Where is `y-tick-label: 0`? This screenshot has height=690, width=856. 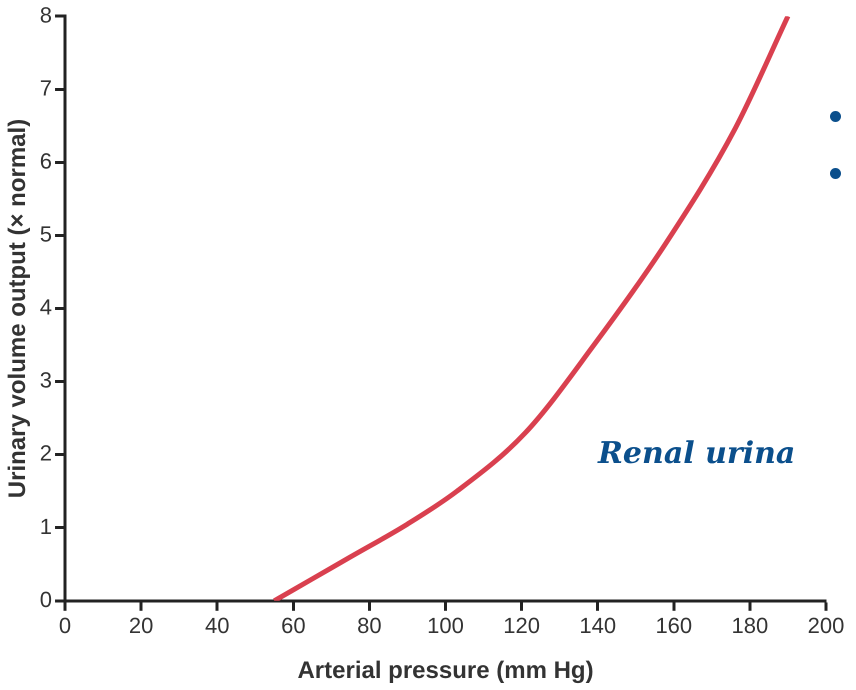
y-tick-label: 0 is located at coordinates (46, 599).